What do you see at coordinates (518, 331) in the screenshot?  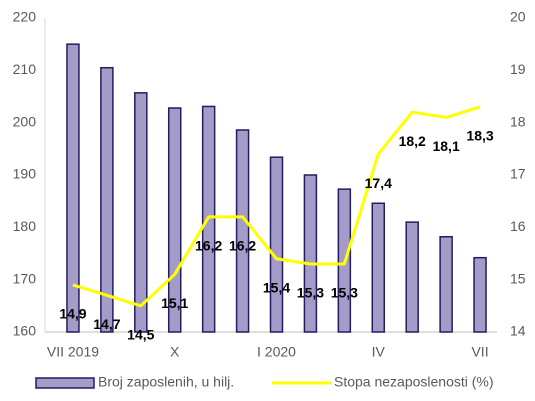 I see `y2-tick-label: 14` at bounding box center [518, 331].